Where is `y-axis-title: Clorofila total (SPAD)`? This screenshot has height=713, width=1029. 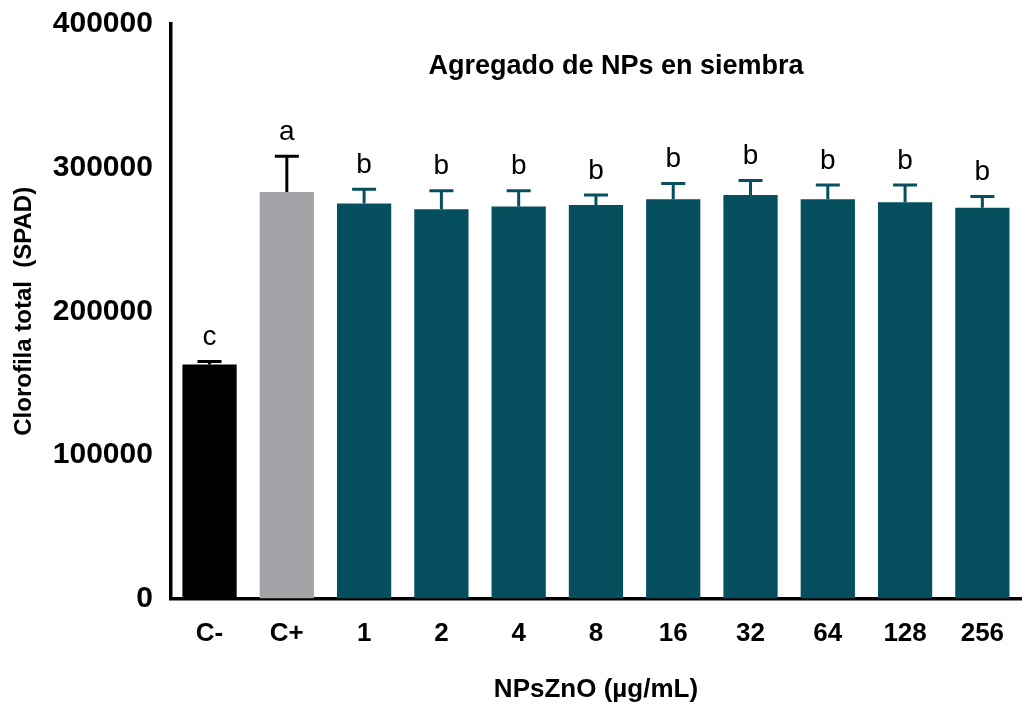
y-axis-title: Clorofila total (SPAD) is located at coordinates (23, 311).